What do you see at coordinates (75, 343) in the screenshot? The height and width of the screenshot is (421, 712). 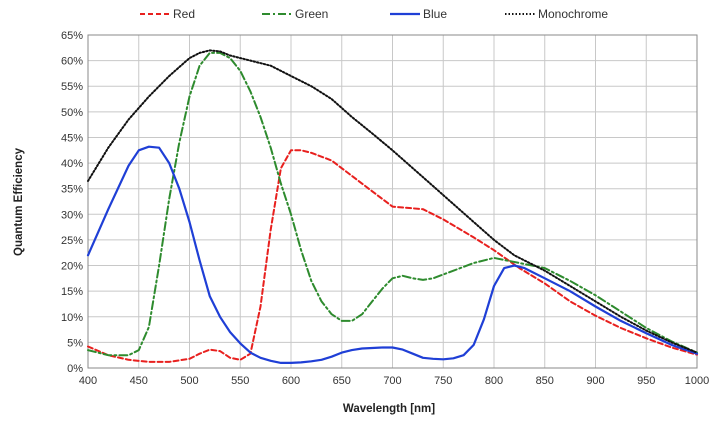 I see `y-tick-label: 5%` at bounding box center [75, 343].